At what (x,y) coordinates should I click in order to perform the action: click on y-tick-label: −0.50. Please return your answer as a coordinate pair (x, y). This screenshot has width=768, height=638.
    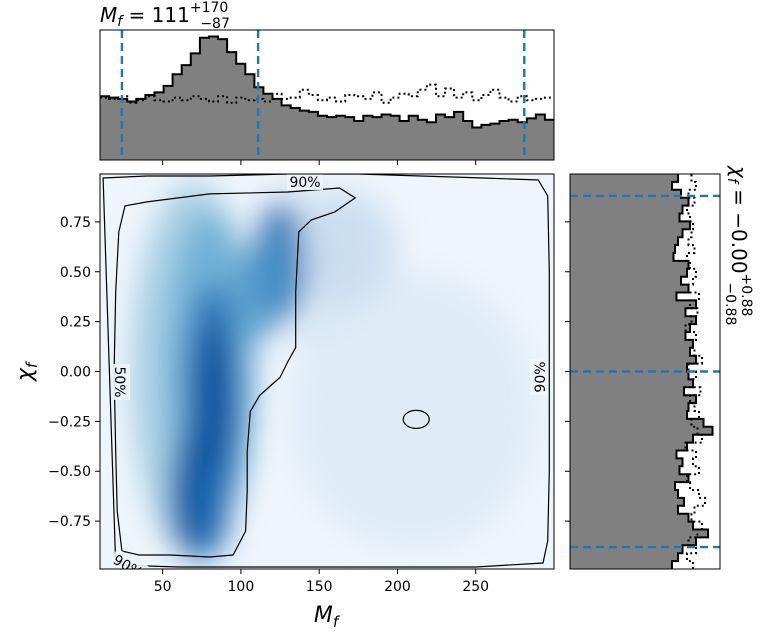
    Looking at the image, I should click on (69, 472).